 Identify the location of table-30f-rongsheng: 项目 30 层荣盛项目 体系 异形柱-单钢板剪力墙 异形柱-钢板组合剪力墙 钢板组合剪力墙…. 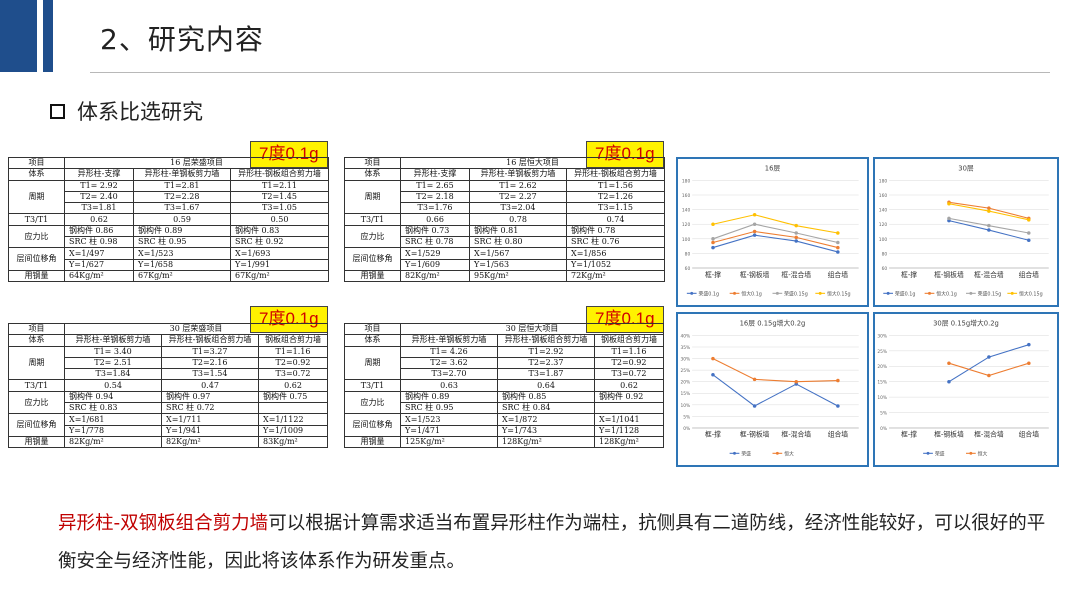
(168, 385).